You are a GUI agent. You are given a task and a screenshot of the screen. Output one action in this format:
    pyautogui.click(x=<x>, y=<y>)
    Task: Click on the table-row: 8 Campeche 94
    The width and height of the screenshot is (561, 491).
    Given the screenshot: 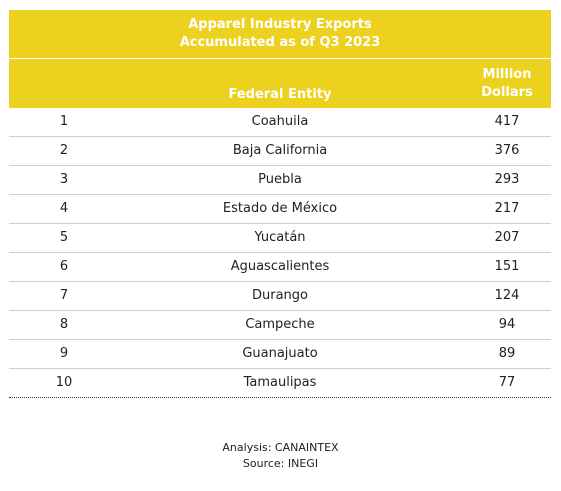 What is the action you would take?
    pyautogui.click(x=280, y=325)
    